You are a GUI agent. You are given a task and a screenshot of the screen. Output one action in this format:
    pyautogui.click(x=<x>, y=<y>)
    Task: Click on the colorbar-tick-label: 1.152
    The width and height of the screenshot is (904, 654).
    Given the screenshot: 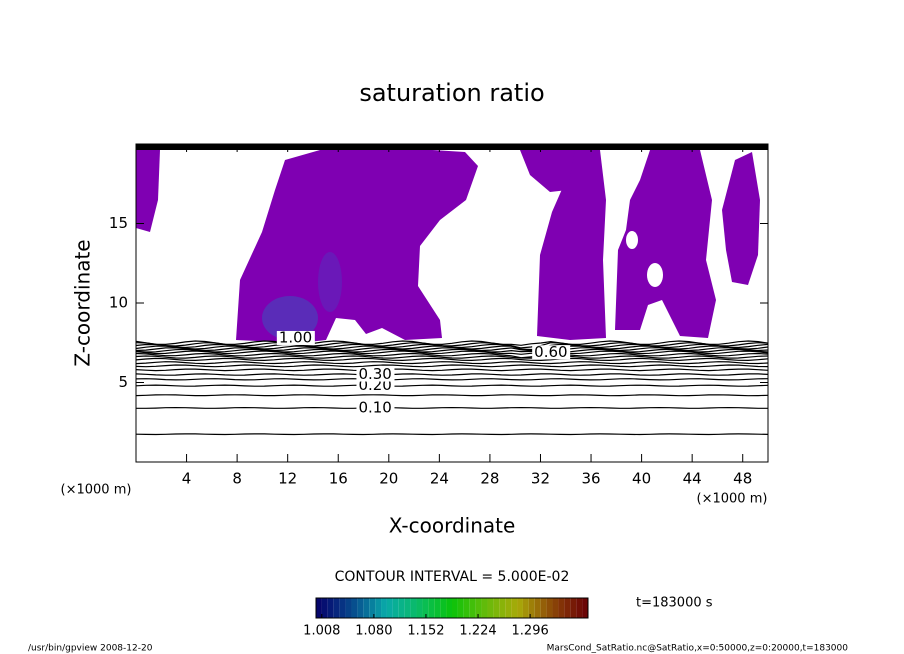 What is the action you would take?
    pyautogui.click(x=425, y=631)
    